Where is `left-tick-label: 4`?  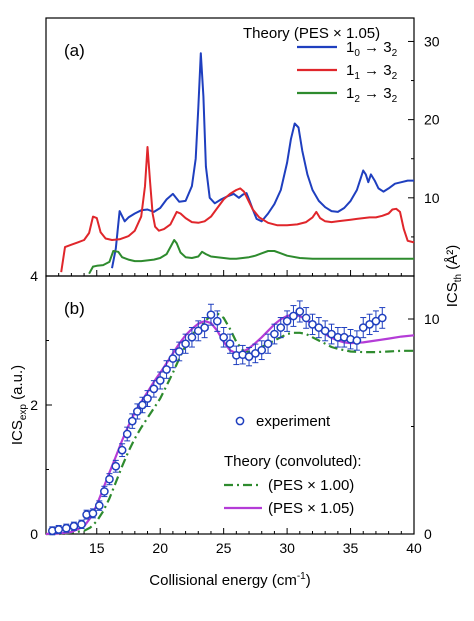
left-tick-label: 4 is located at coordinates (34, 276).